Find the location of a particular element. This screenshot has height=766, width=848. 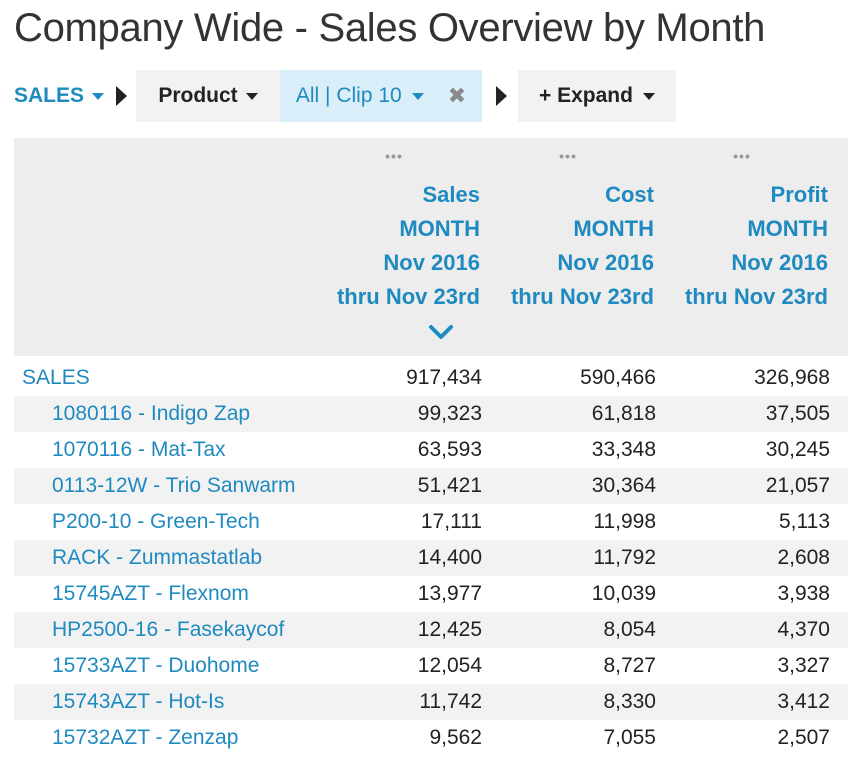

sales-value: 17,111 is located at coordinates (451, 521).